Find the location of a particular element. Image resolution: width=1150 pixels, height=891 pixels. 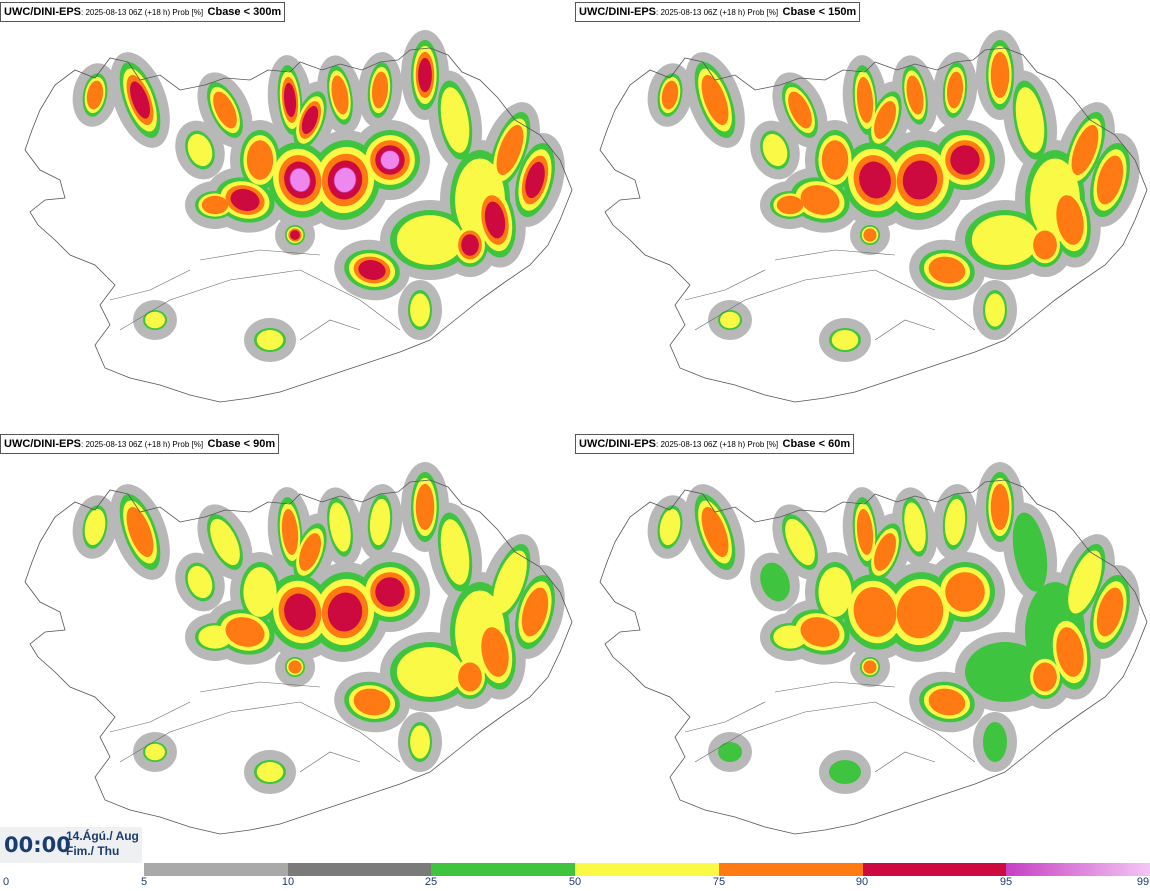

probability-colorbar is located at coordinates (647, 869).